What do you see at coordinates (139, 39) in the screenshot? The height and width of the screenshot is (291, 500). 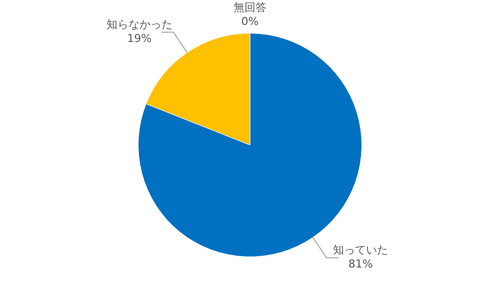 I see `data-label: 19%` at bounding box center [139, 39].